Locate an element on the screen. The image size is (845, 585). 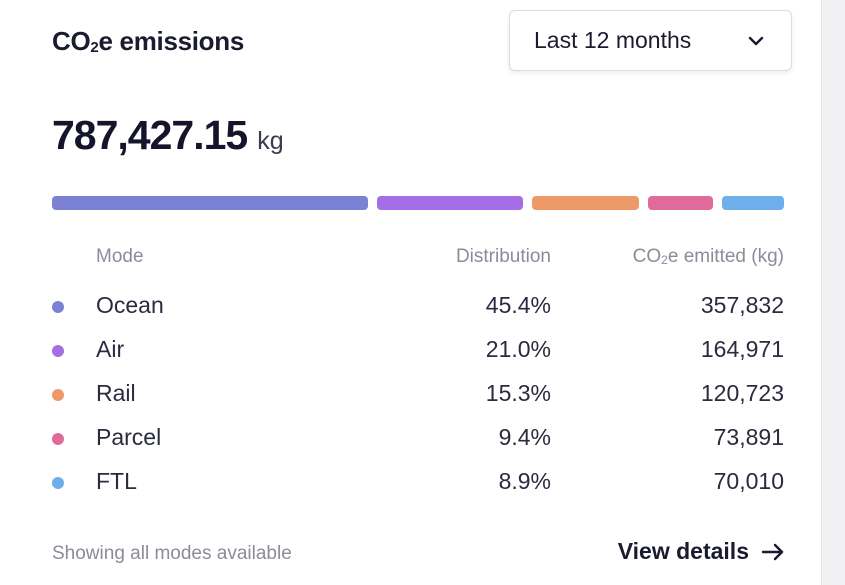
column-header-co2-emitted: CO2e emitted (kg) is located at coordinates (708, 257).